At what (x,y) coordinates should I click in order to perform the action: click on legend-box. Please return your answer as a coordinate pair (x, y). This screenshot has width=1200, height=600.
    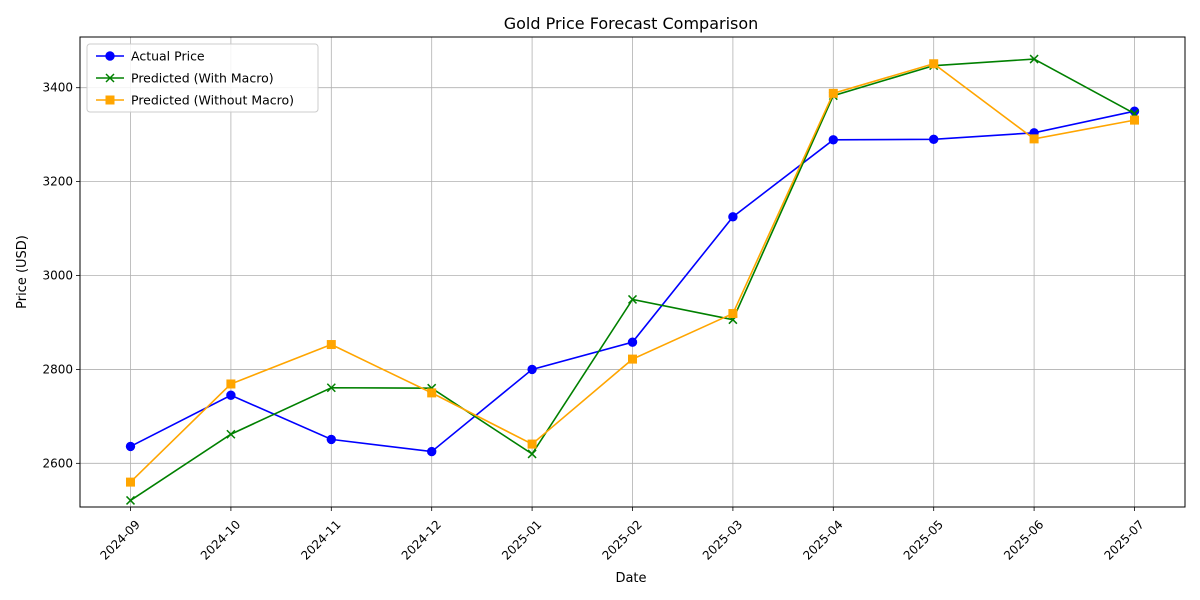
    Looking at the image, I should click on (202, 78).